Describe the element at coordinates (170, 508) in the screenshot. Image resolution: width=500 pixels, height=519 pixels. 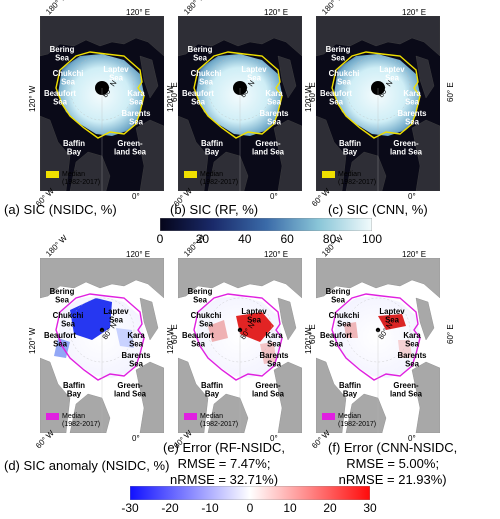
I see `error-colorbar-tick: -20` at that location.